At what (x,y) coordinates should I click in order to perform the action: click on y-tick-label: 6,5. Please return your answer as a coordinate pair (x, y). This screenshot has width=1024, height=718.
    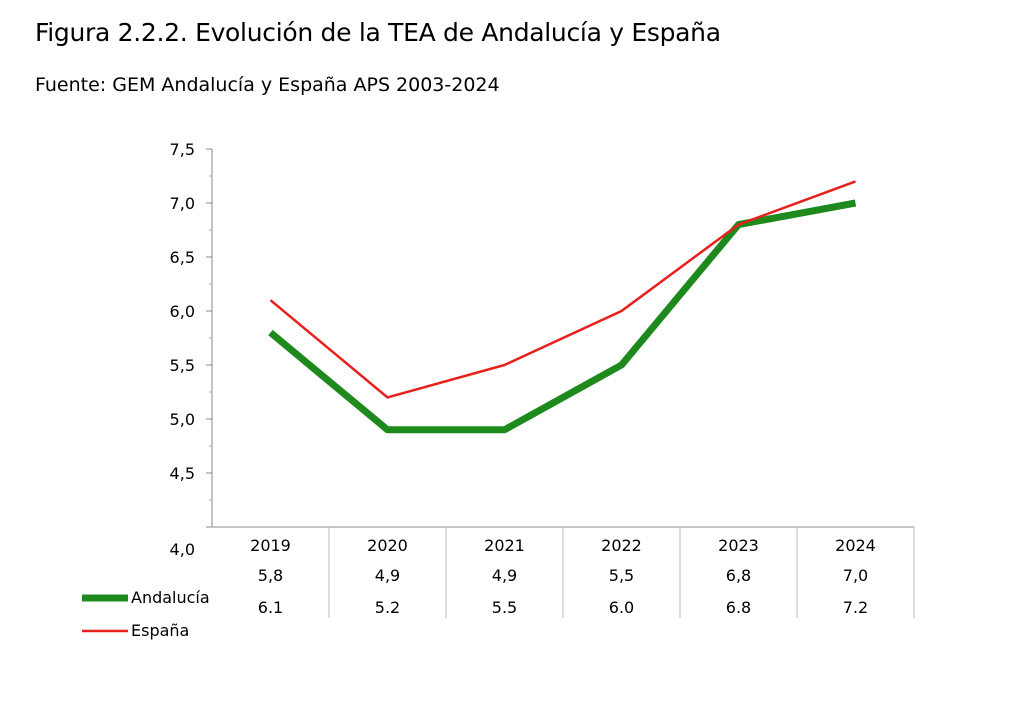
    Looking at the image, I should click on (182, 257).